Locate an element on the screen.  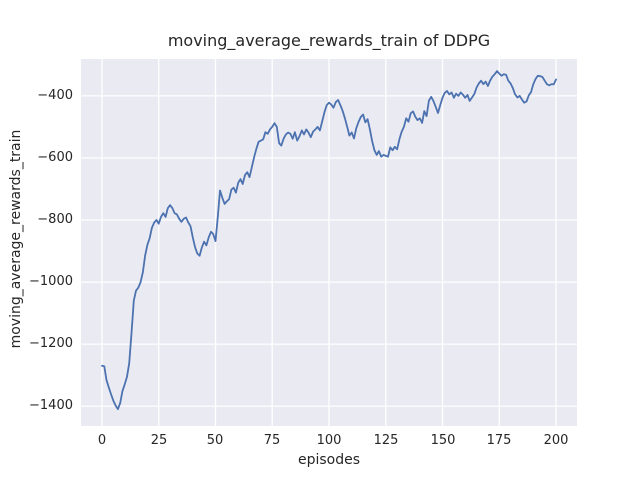
x-axis-label: episodes is located at coordinates (329, 460).